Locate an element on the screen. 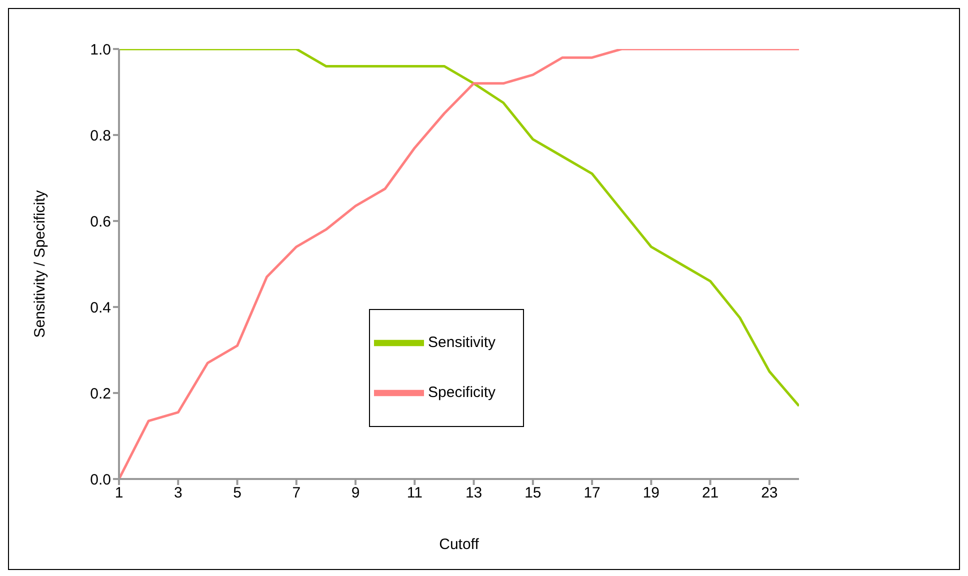  y-tick-label: 0.8 is located at coordinates (100, 135).